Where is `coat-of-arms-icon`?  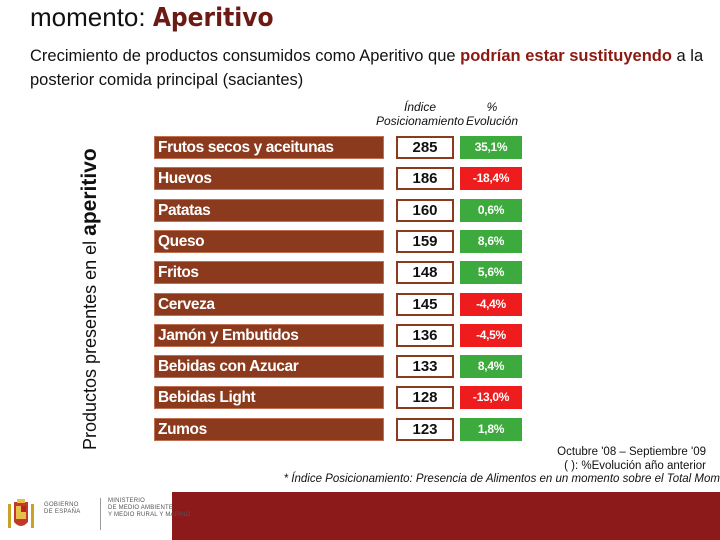
coat-of-arms-icon is located at coordinates (21, 513).